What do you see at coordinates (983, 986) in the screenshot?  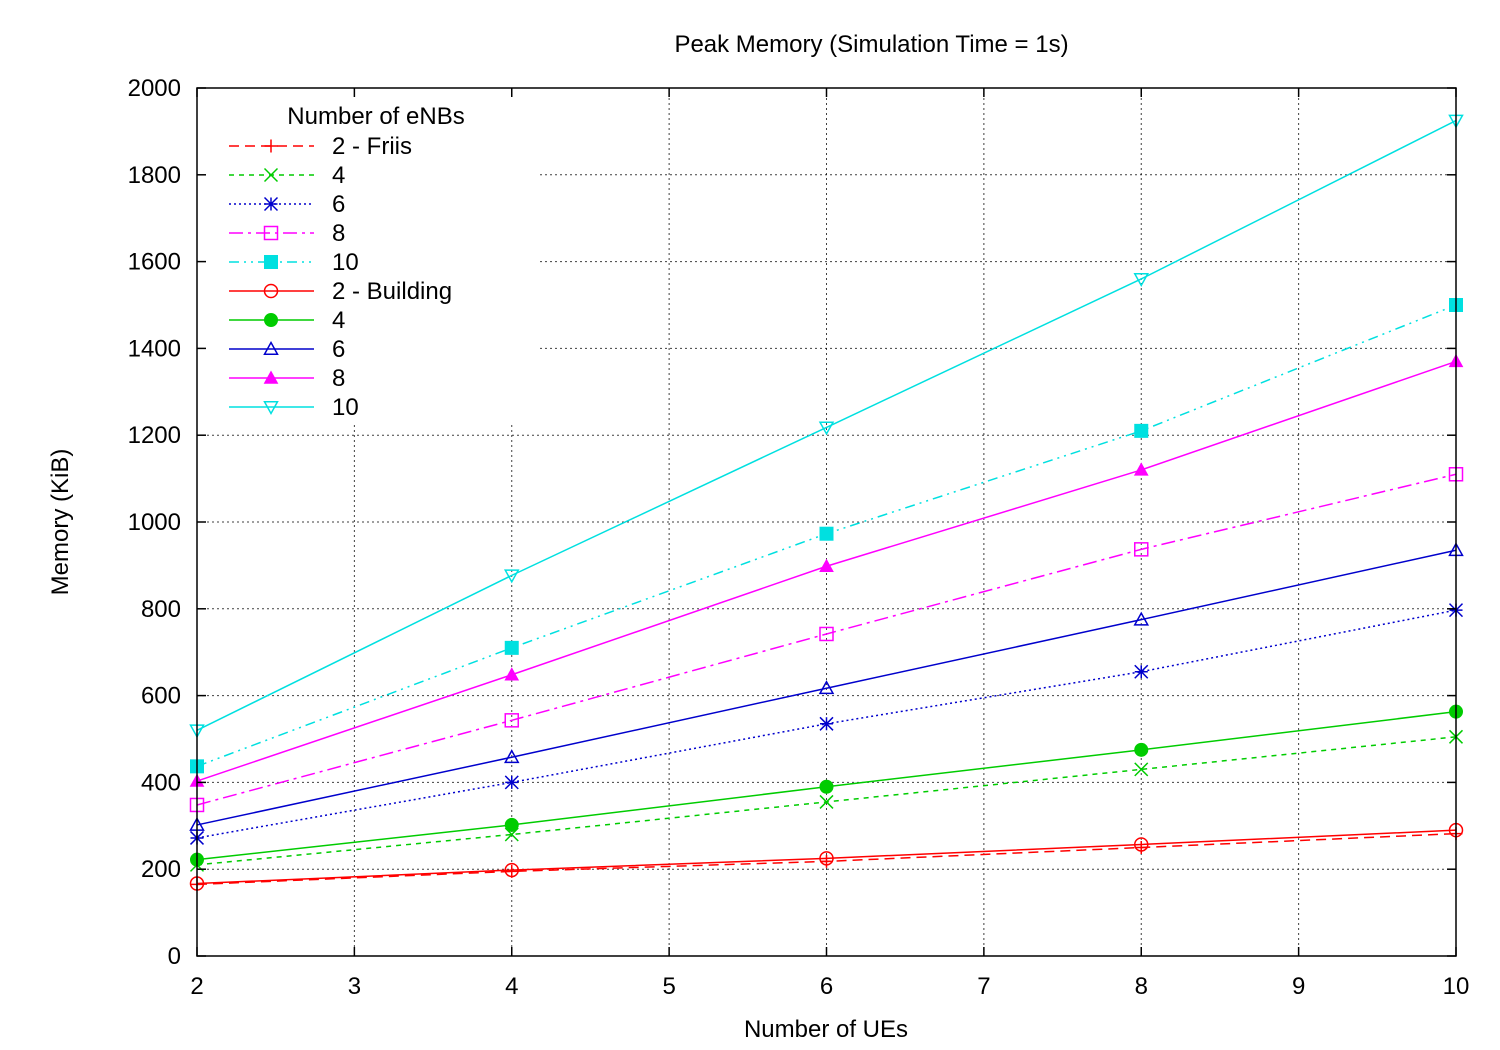 I see `x-tick-label: 7` at bounding box center [983, 986].